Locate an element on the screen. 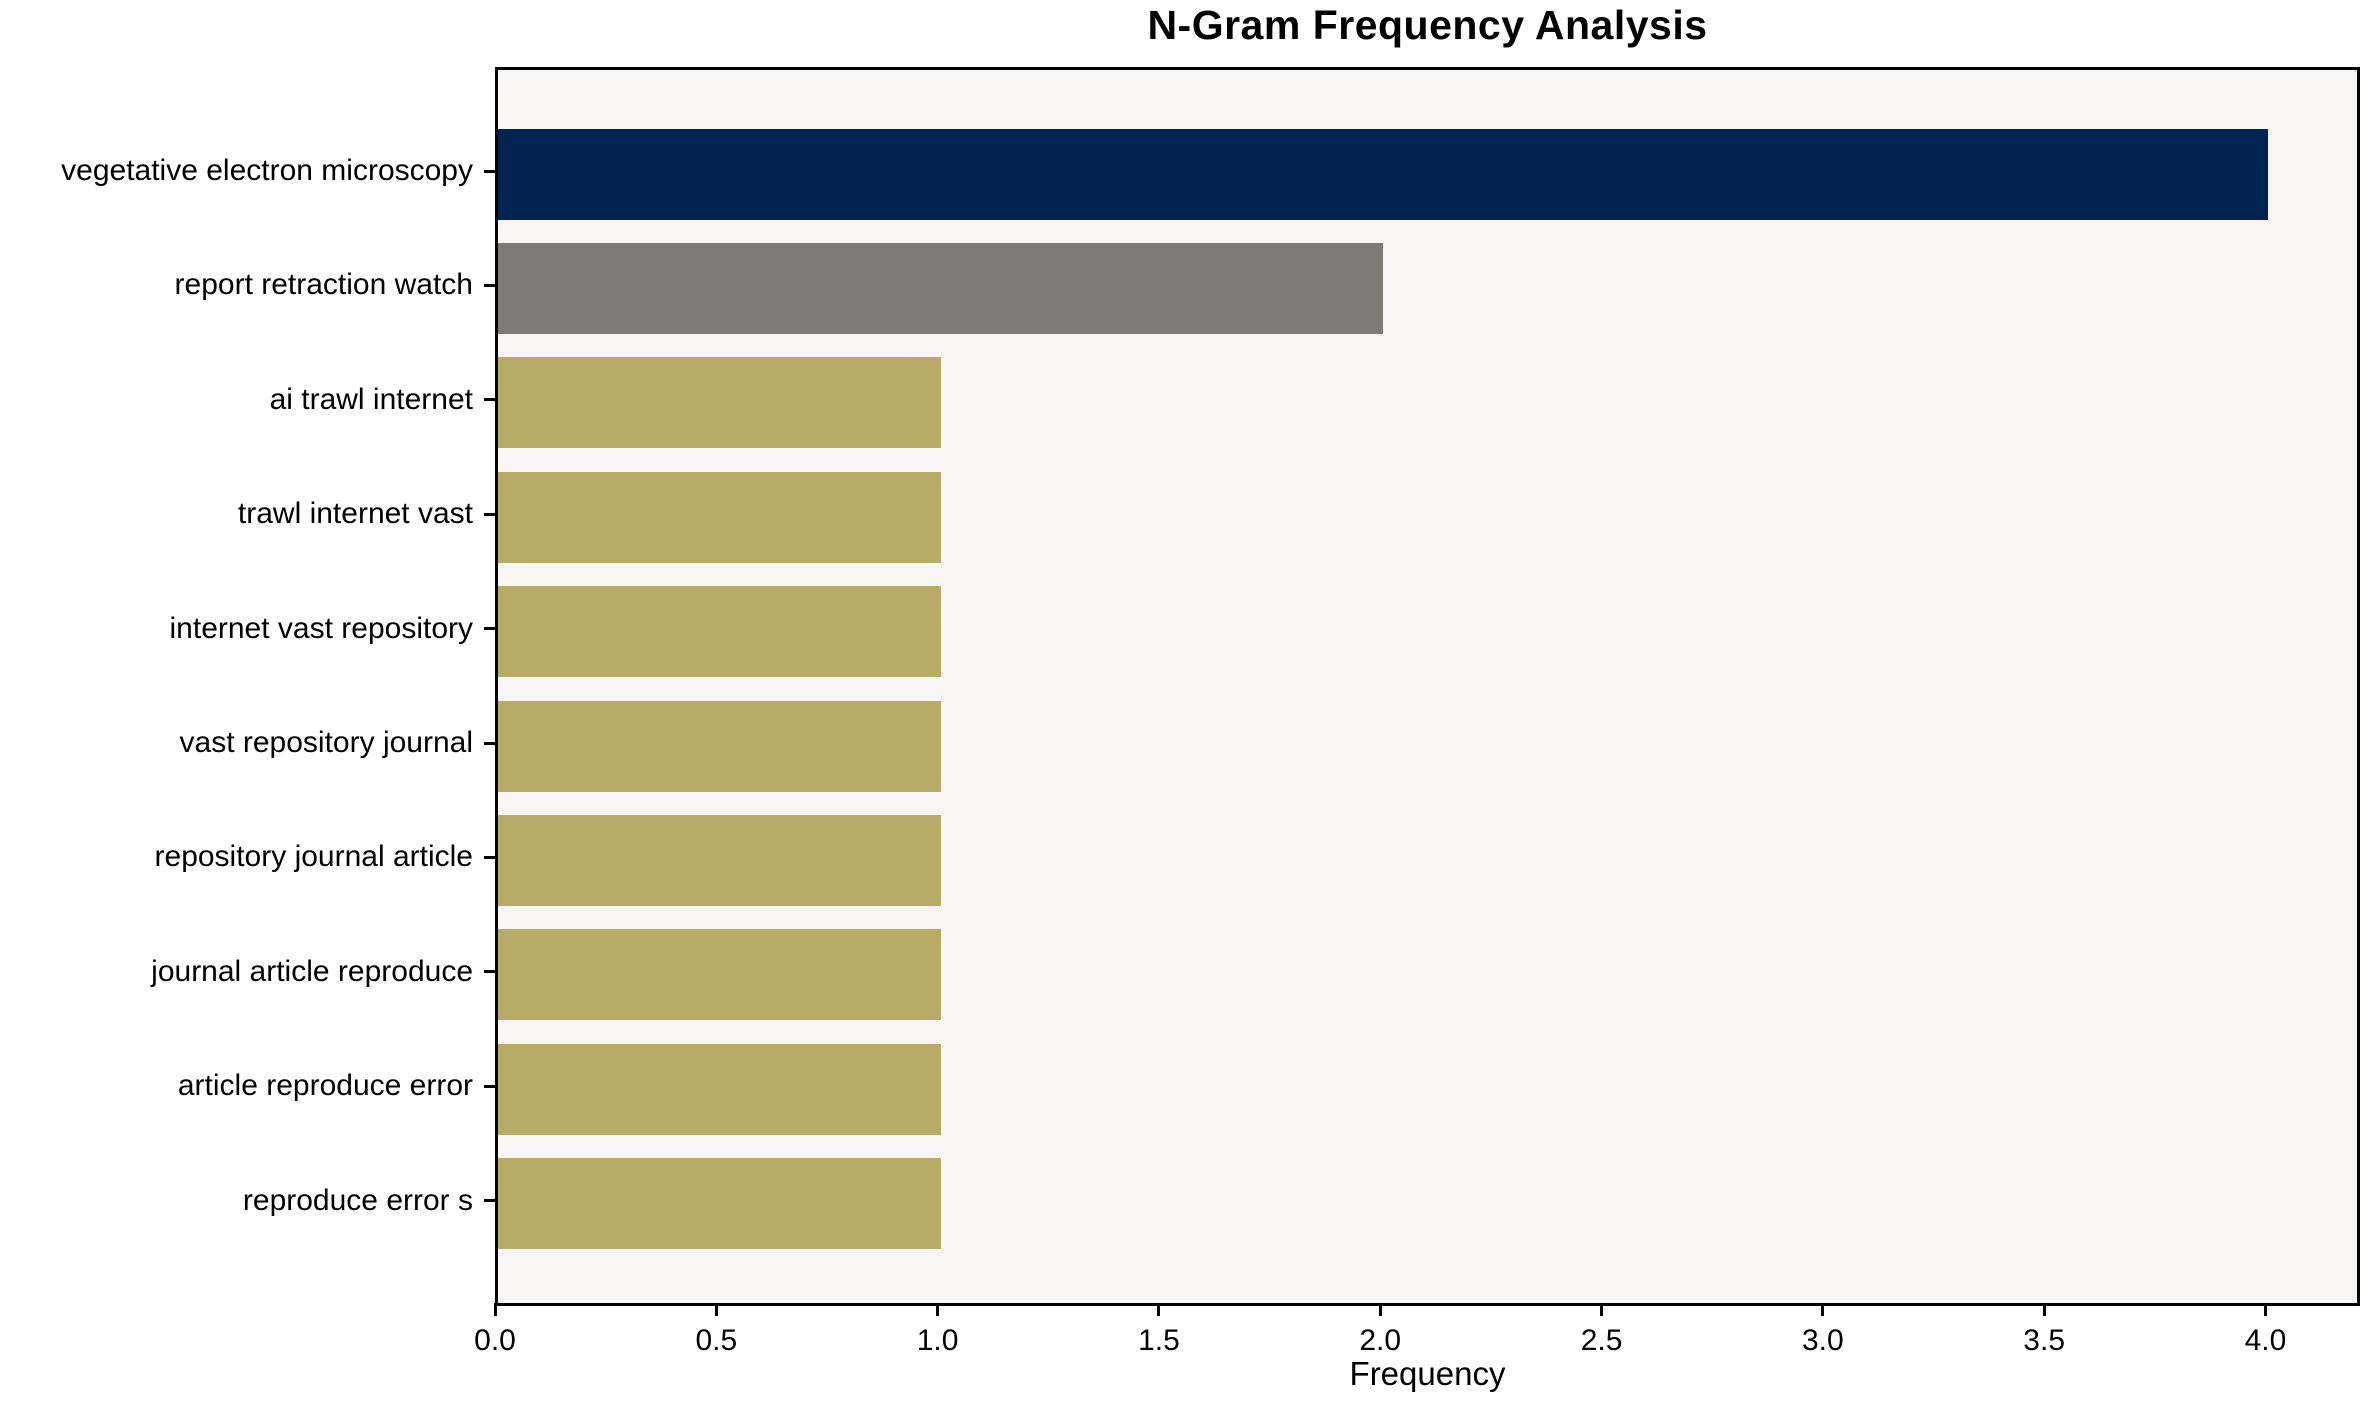  y-tick-label: vegetative electron microscopy is located at coordinates (267, 170).